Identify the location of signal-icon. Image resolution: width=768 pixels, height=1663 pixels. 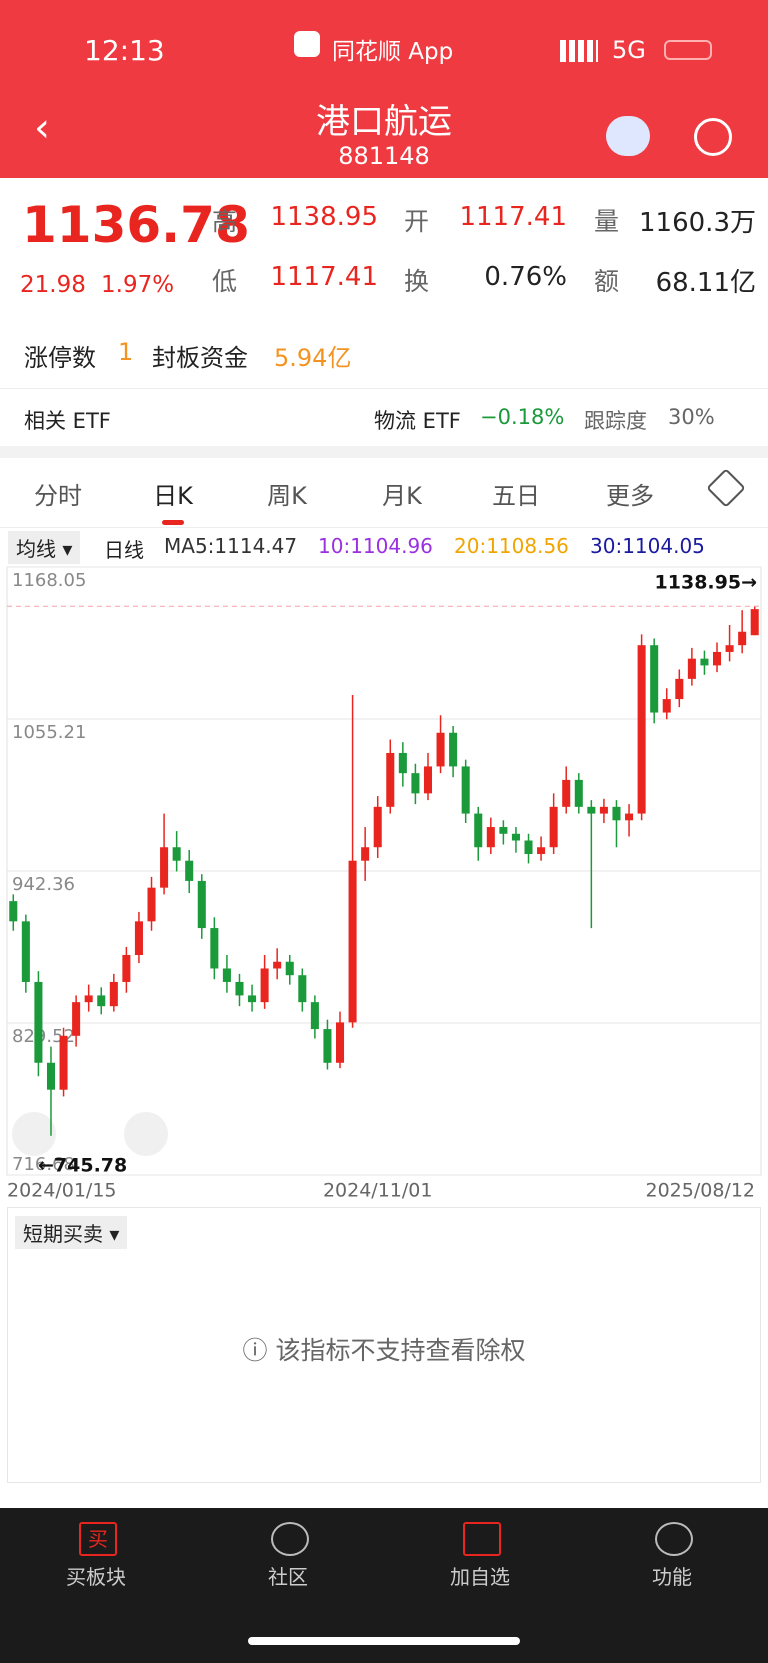
(579, 51).